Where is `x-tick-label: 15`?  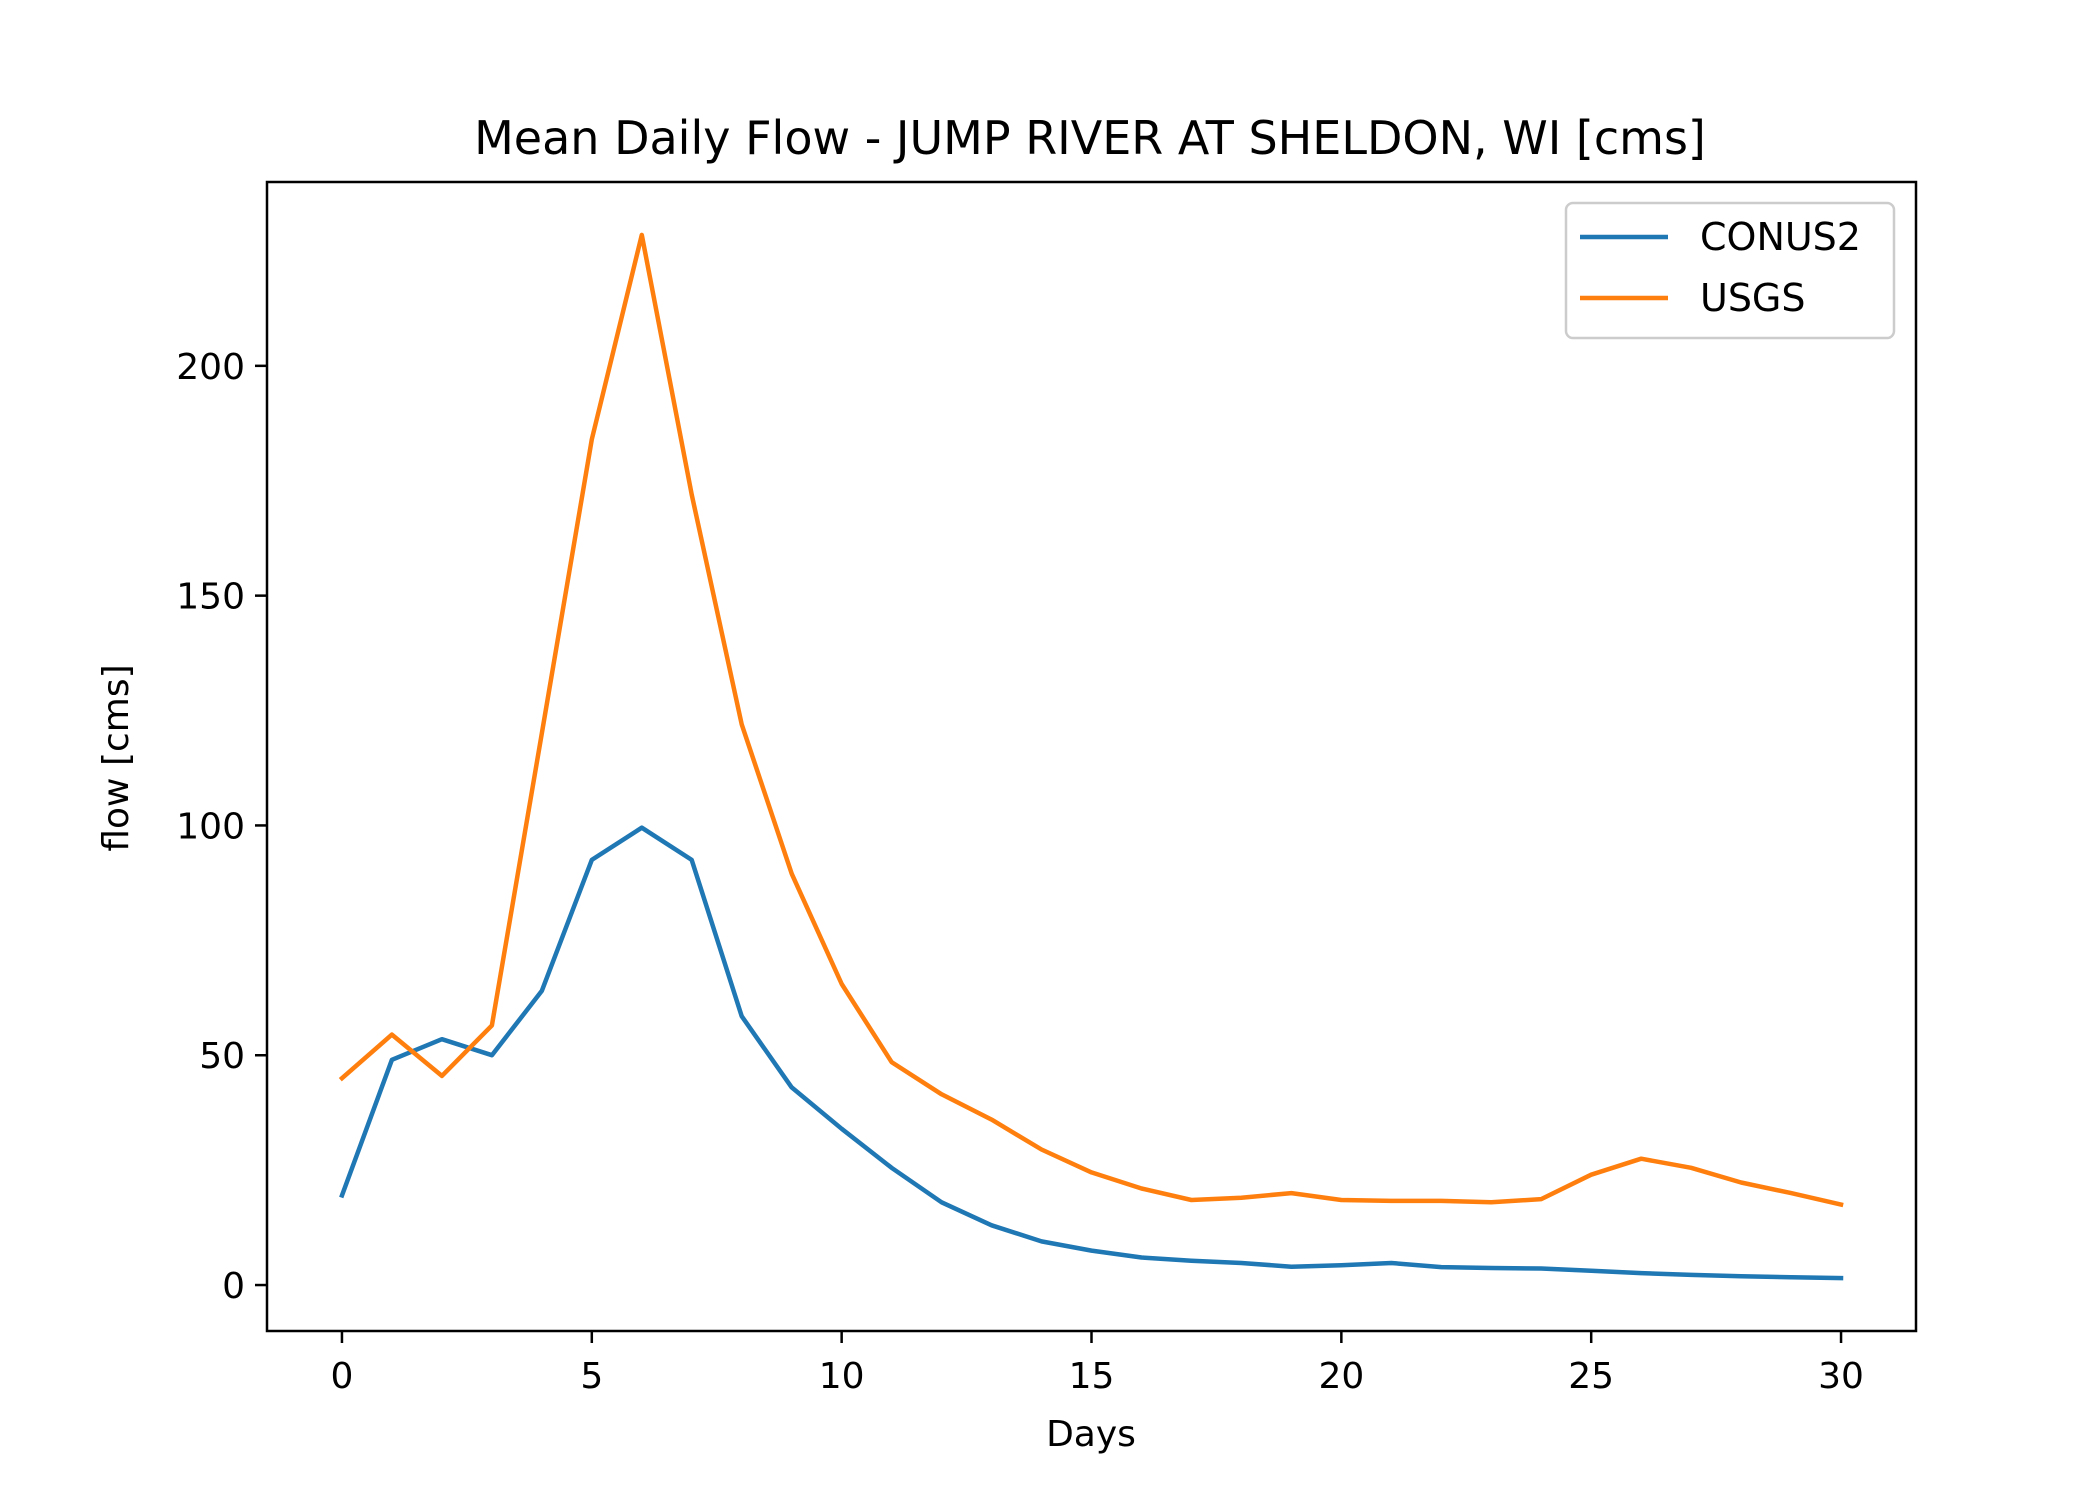
x-tick-label: 15 is located at coordinates (1092, 1376).